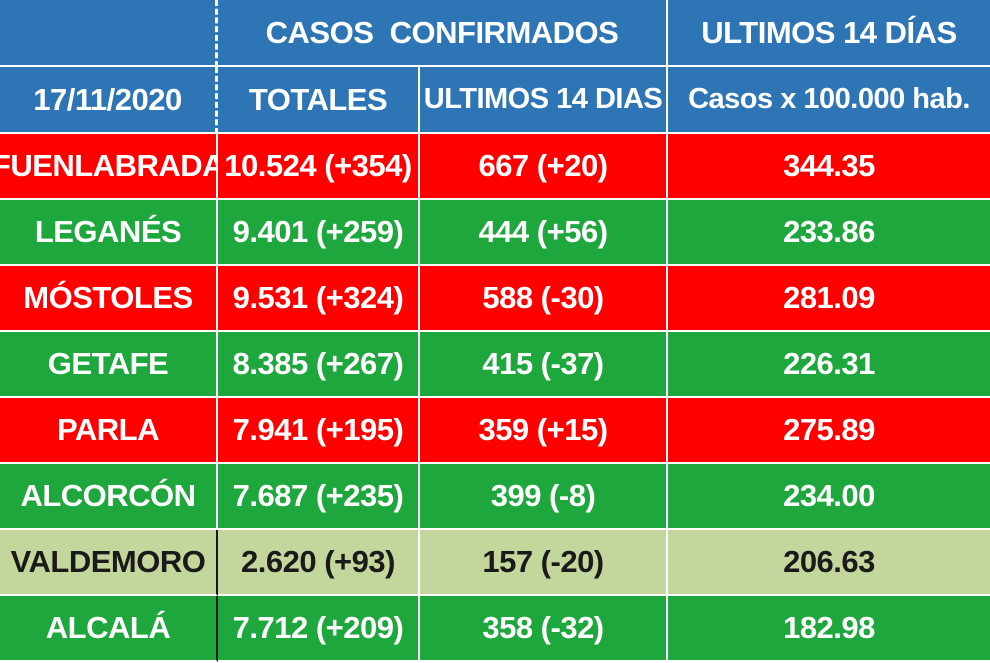 The width and height of the screenshot is (990, 663). Describe the element at coordinates (109, 299) in the screenshot. I see `row-city: MÓSTOLES` at that location.